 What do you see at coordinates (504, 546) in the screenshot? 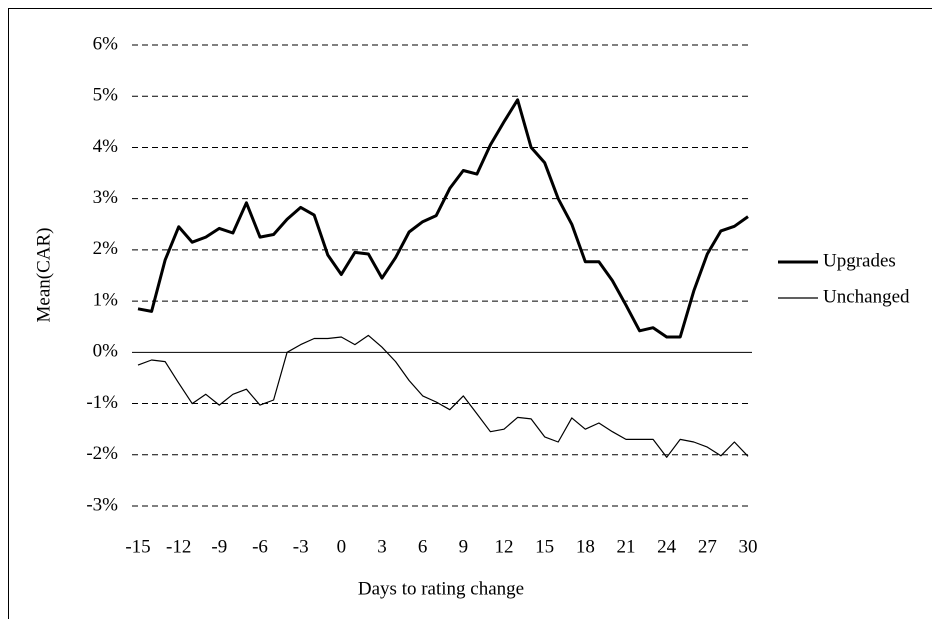
I see `x-tick-label: 12` at bounding box center [504, 546].